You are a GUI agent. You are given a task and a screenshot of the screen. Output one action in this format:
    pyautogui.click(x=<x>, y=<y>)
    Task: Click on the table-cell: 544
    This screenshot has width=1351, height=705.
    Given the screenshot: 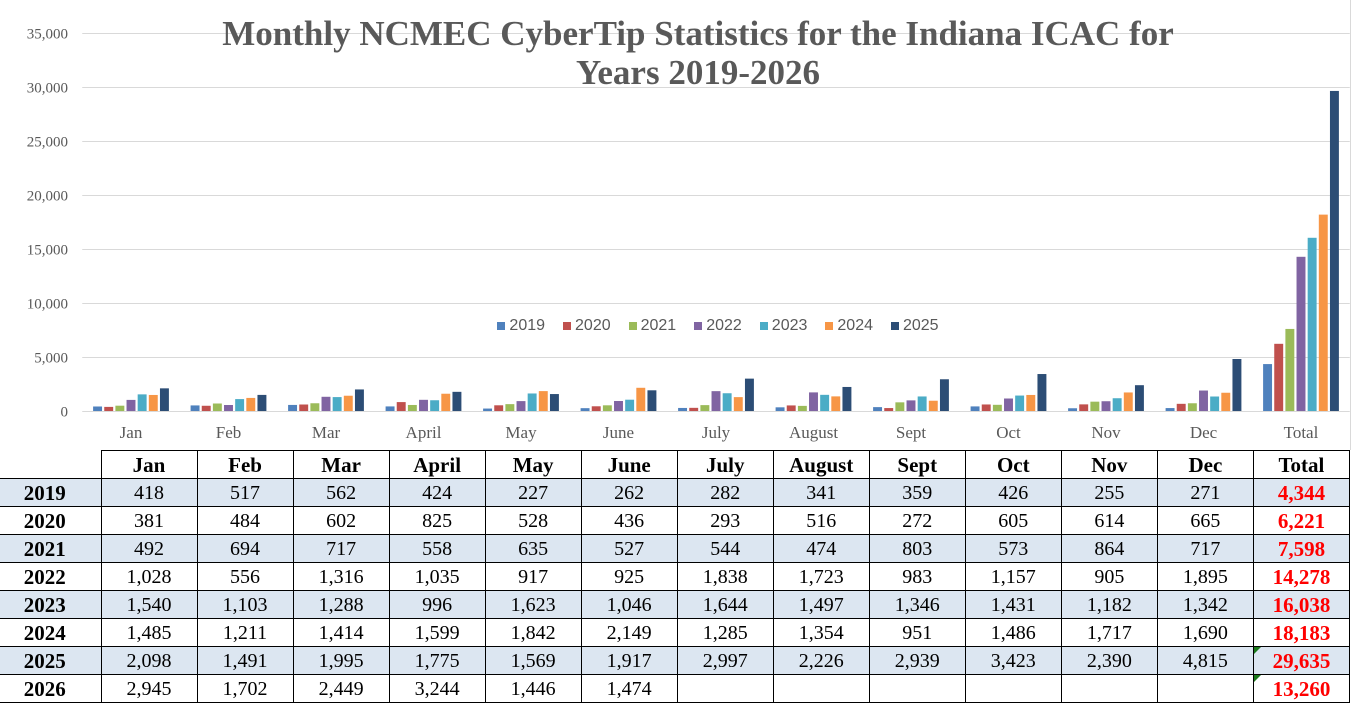 What is the action you would take?
    pyautogui.click(x=725, y=548)
    